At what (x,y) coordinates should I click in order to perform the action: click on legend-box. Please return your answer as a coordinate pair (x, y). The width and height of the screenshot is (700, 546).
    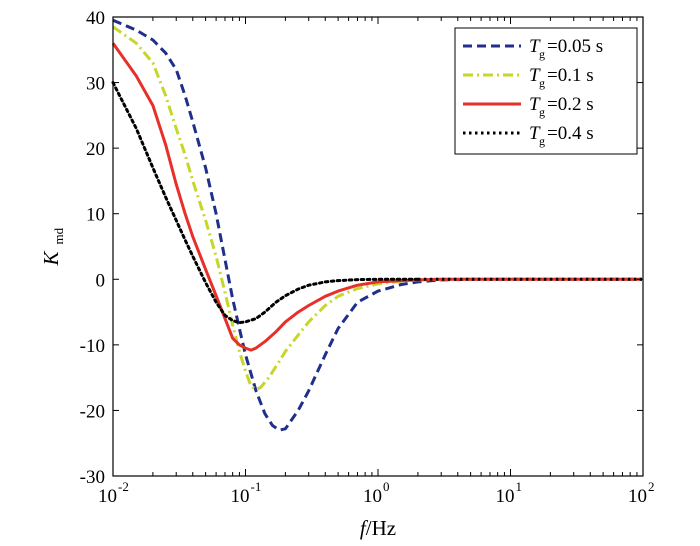
    Looking at the image, I should click on (546, 91).